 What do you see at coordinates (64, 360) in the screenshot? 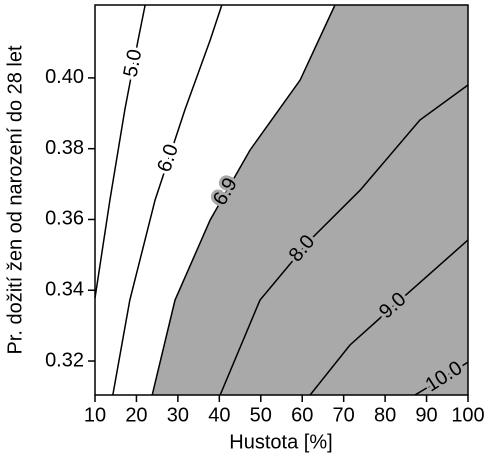
I see `y-tick-label: 0.32` at bounding box center [64, 360].